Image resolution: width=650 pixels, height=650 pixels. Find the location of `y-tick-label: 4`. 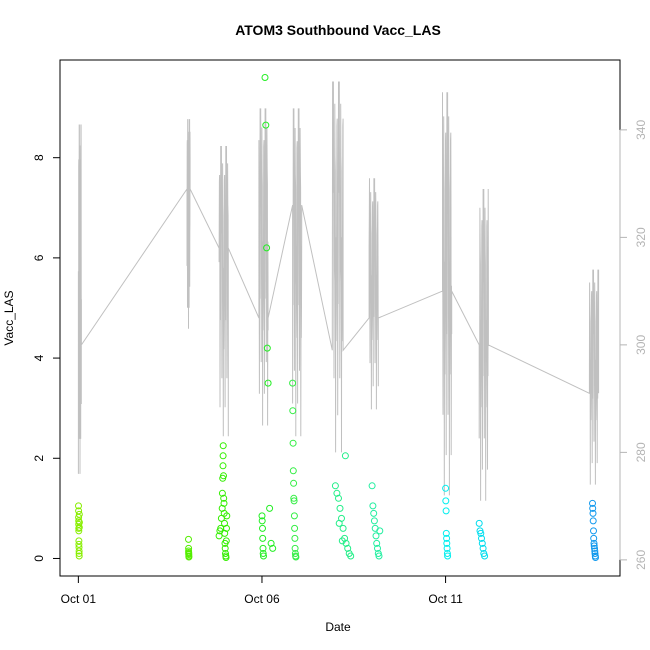

y-tick-label: 4 is located at coordinates (39, 357).